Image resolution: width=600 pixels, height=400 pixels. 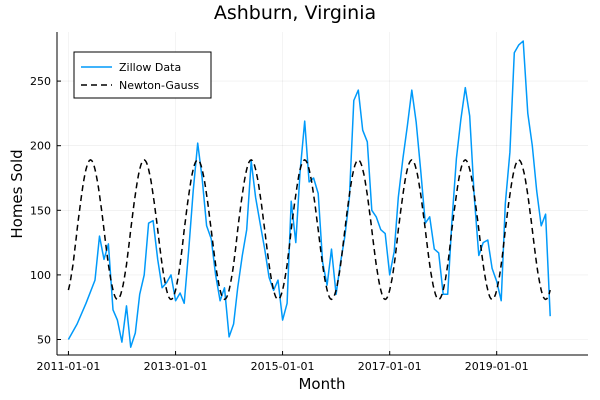 I want to click on y-tick-label: 200, so click(x=40, y=146).